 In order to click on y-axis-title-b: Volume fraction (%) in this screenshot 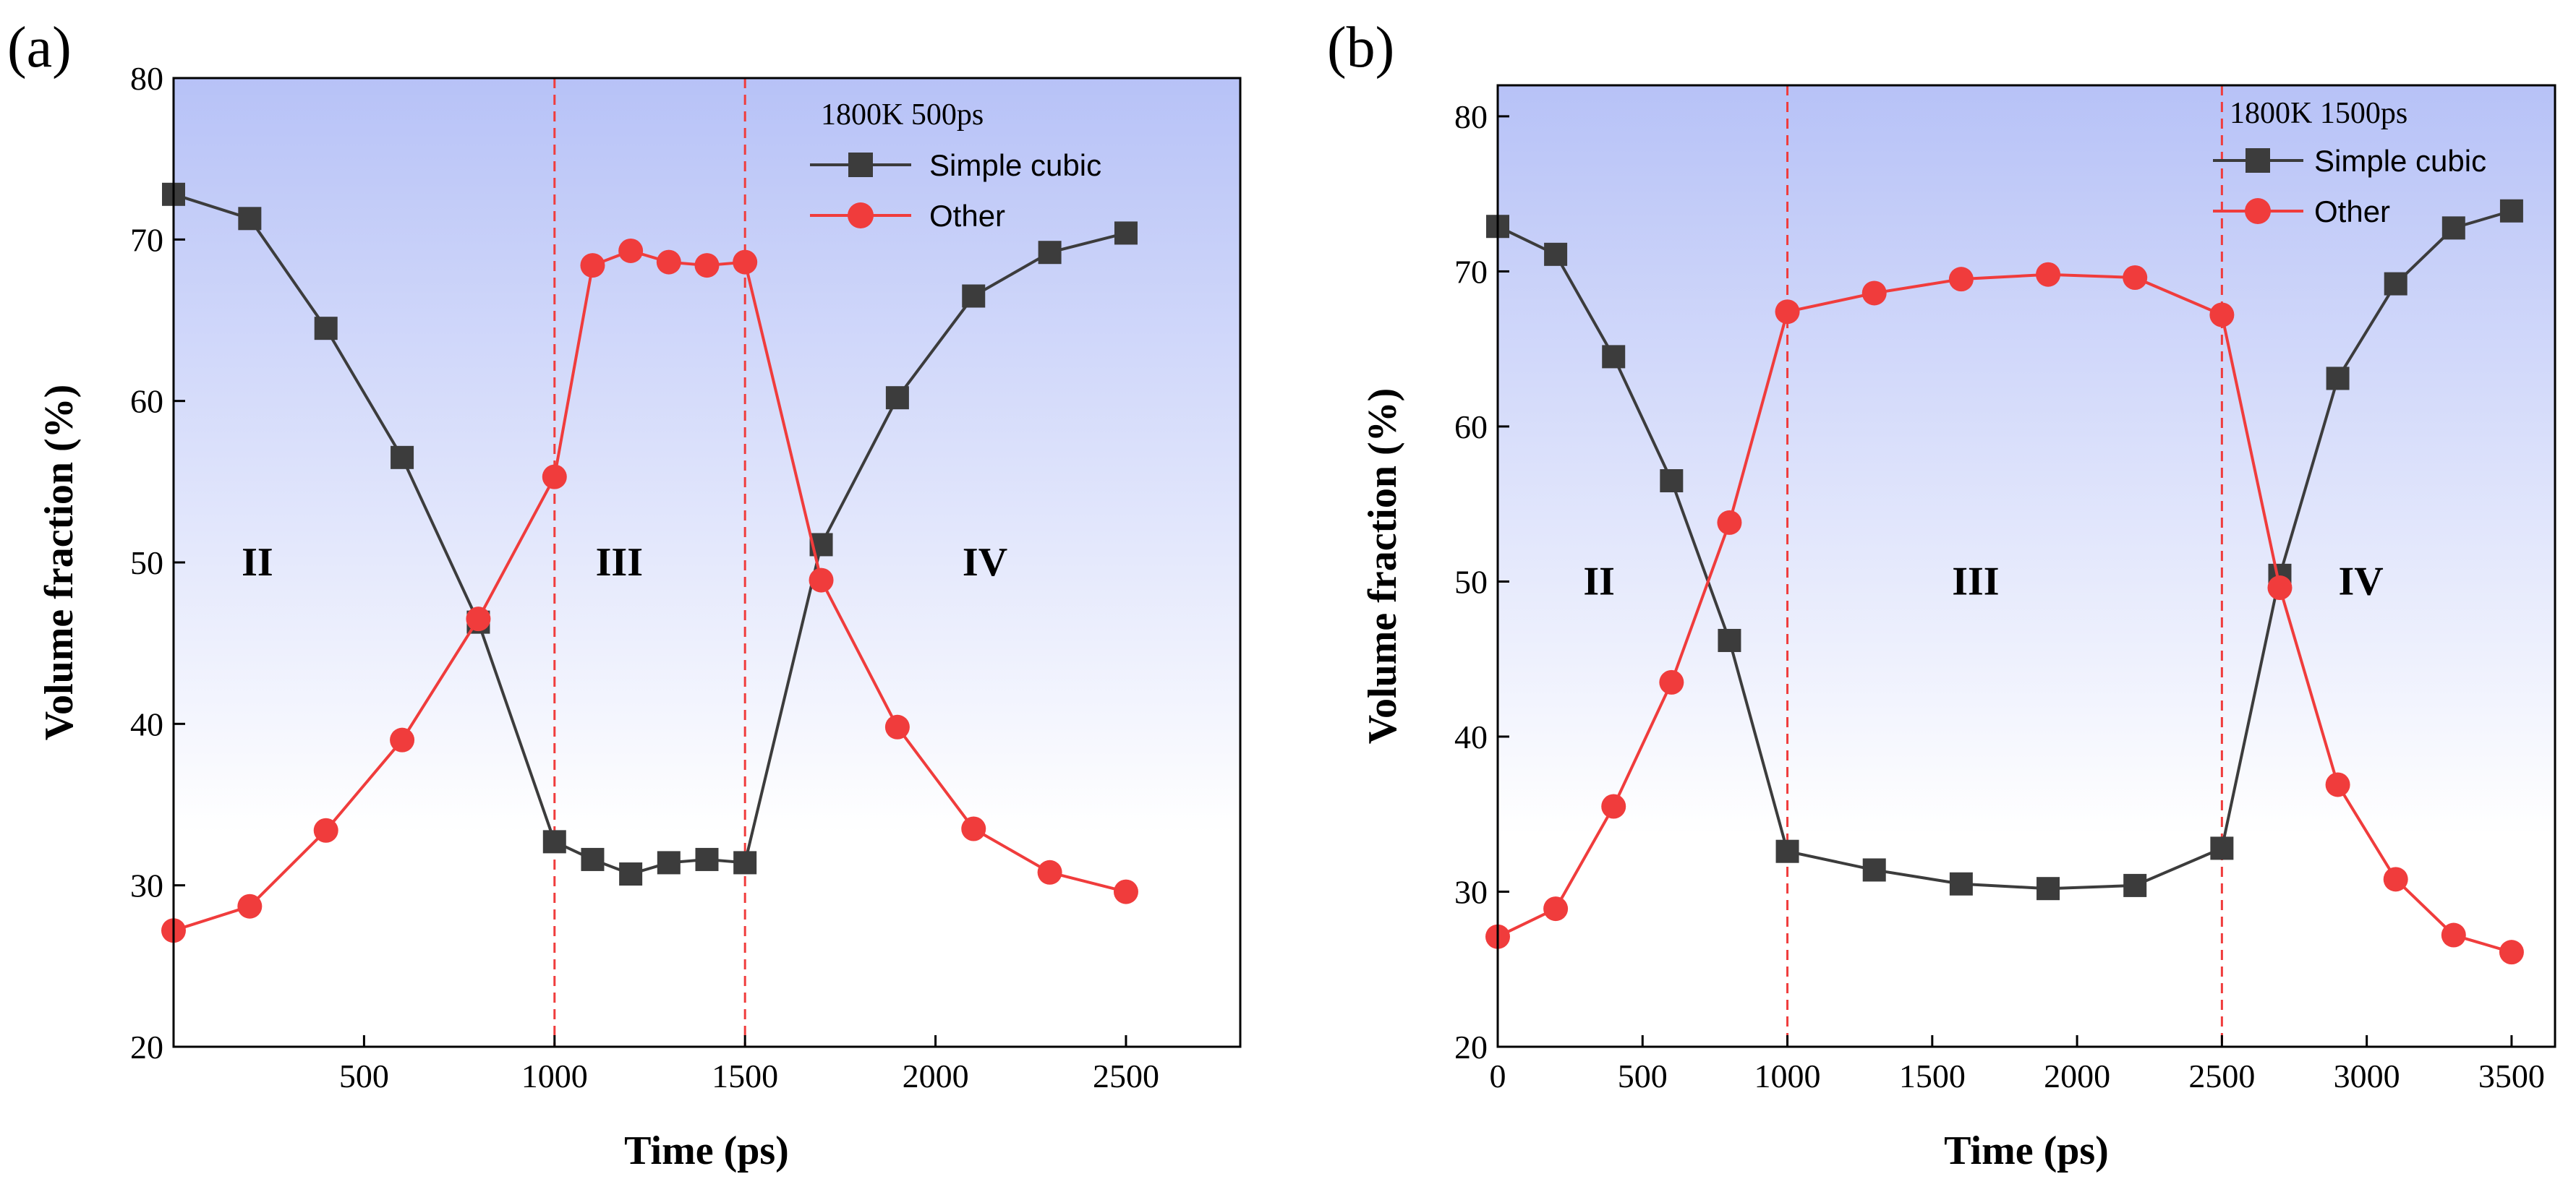, I will do `click(1382, 566)`.